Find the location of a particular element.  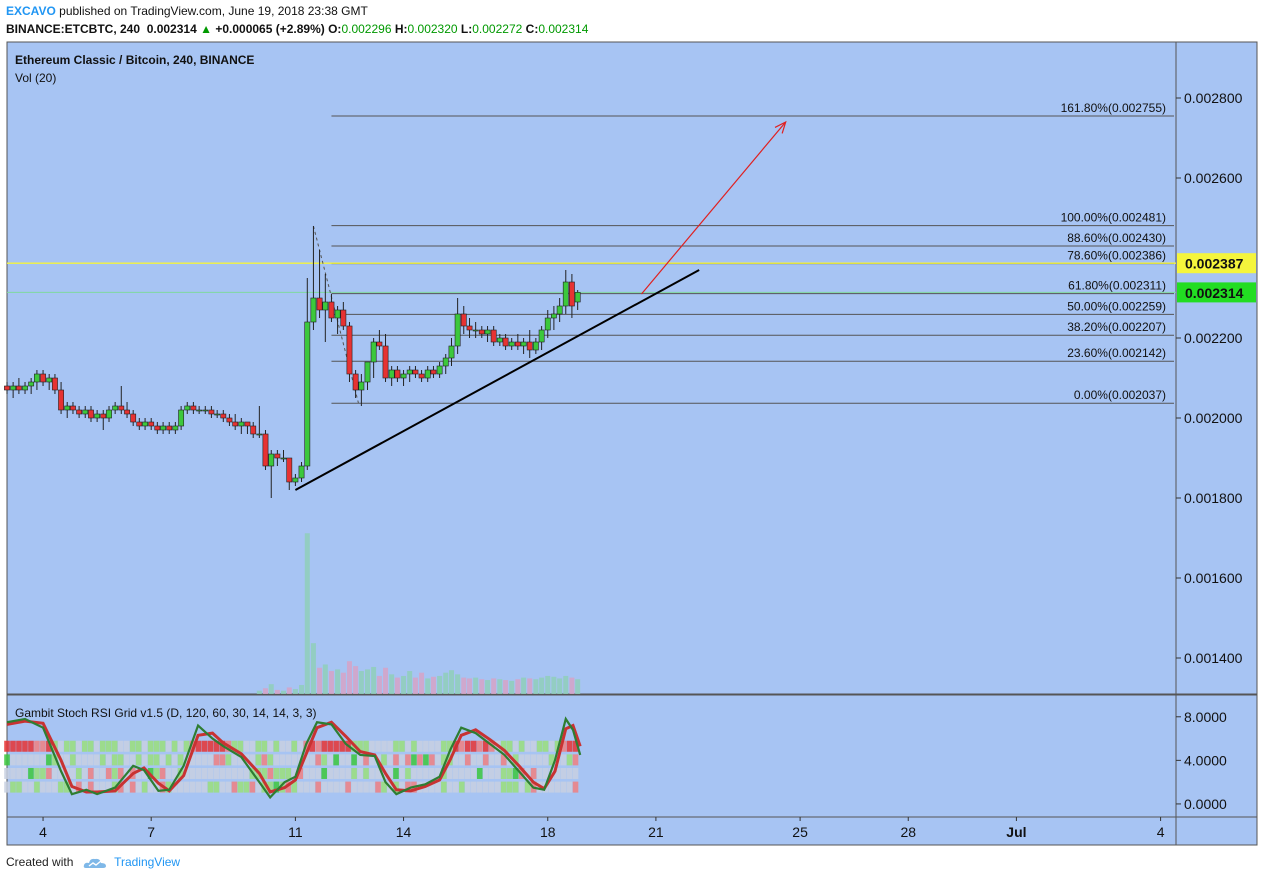

author-link: EXCAVO is located at coordinates (31, 11).